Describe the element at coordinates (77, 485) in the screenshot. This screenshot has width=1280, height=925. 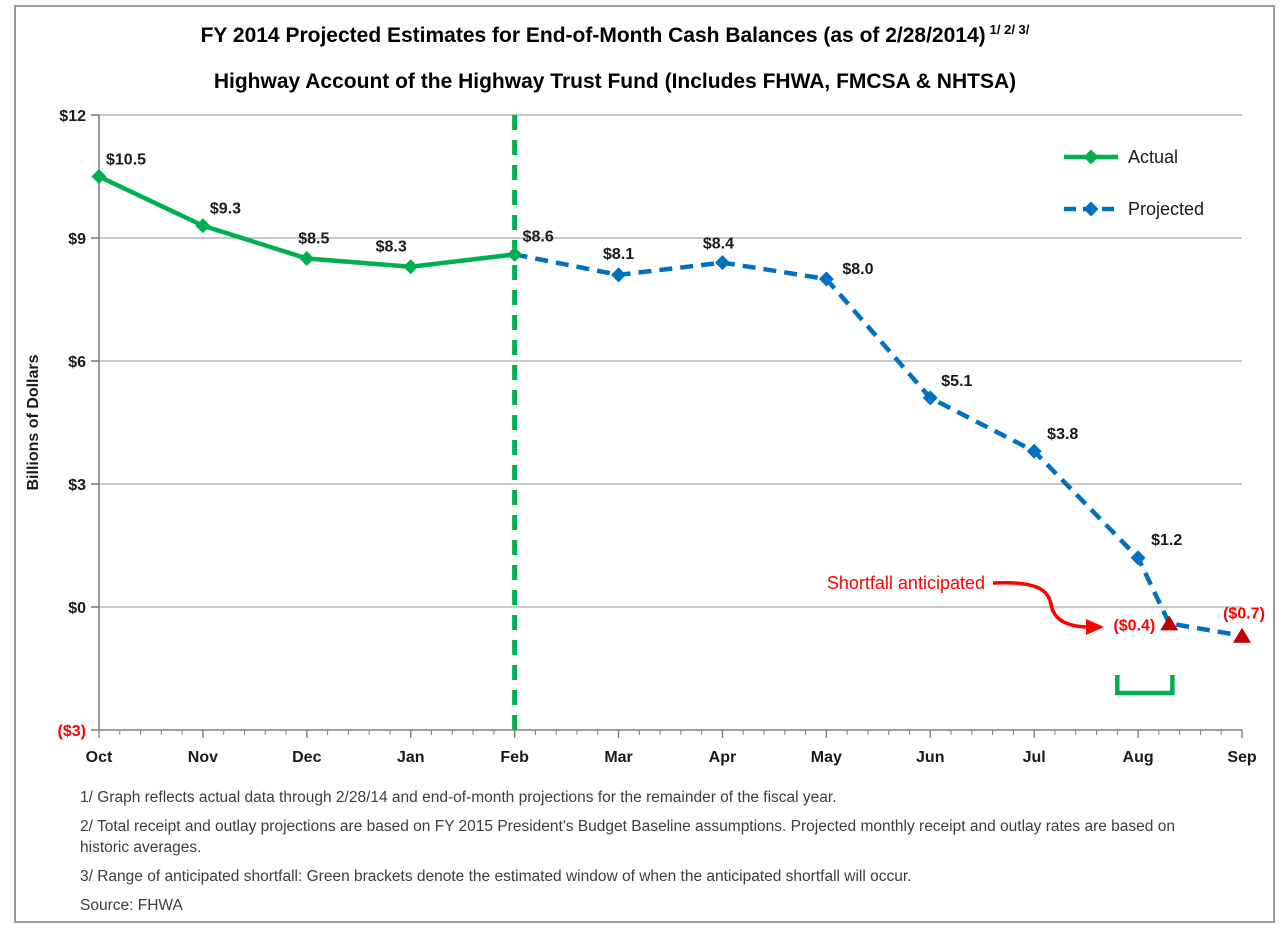
I see `y-tick-label: $3` at that location.